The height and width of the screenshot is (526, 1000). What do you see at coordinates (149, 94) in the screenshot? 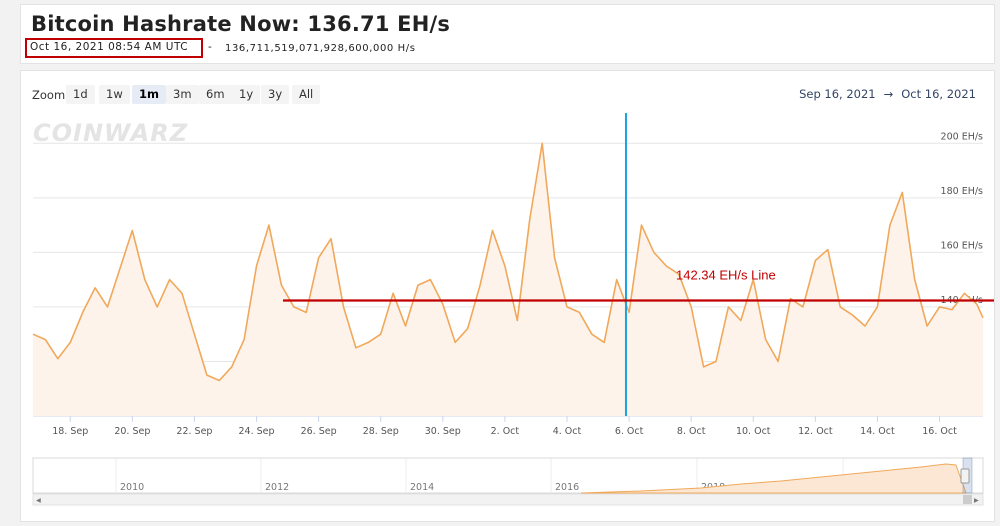
I see `zoom-button-1m: 1m` at bounding box center [149, 94].